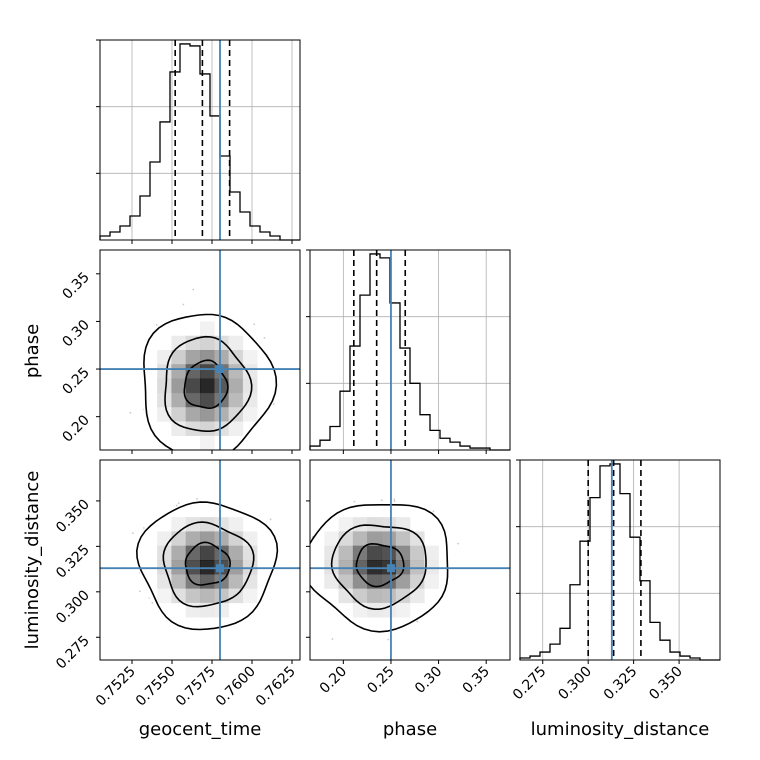 This screenshot has width=760, height=760. Describe the element at coordinates (73, 562) in the screenshot. I see `y-tick-label: 0.325` at that location.